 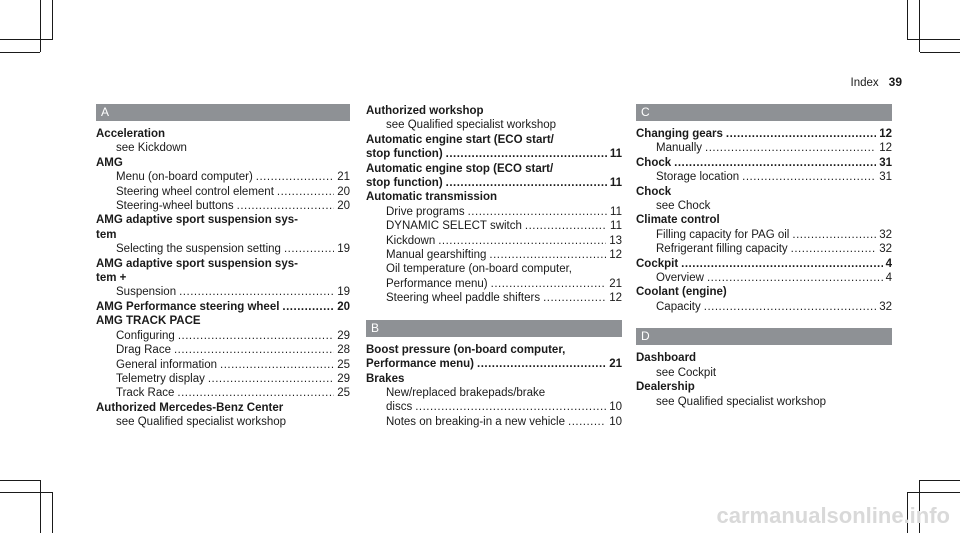 What do you see at coordinates (166, 364) in the screenshot?
I see `subentry-text: General information` at bounding box center [166, 364].